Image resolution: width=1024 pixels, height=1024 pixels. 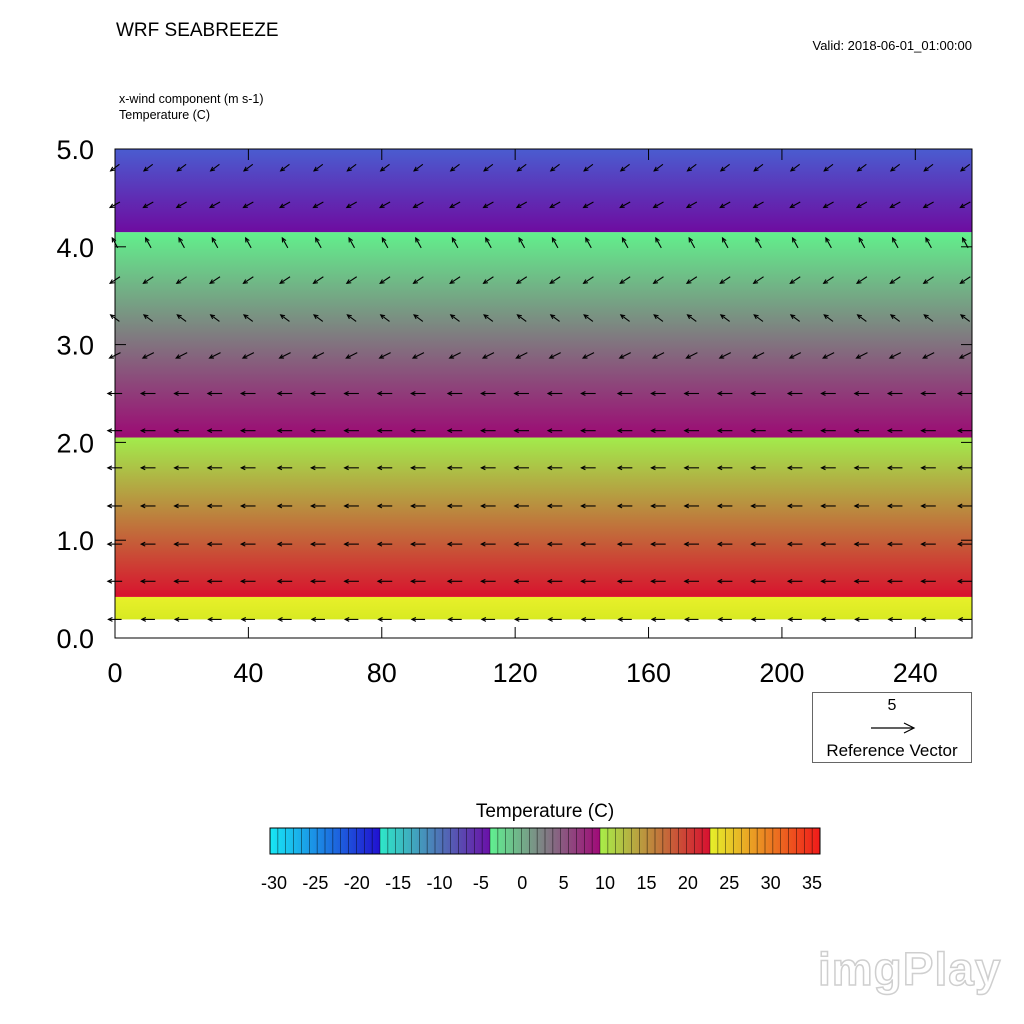 I want to click on reference-vector-label: Reference Vector, so click(x=892, y=750).